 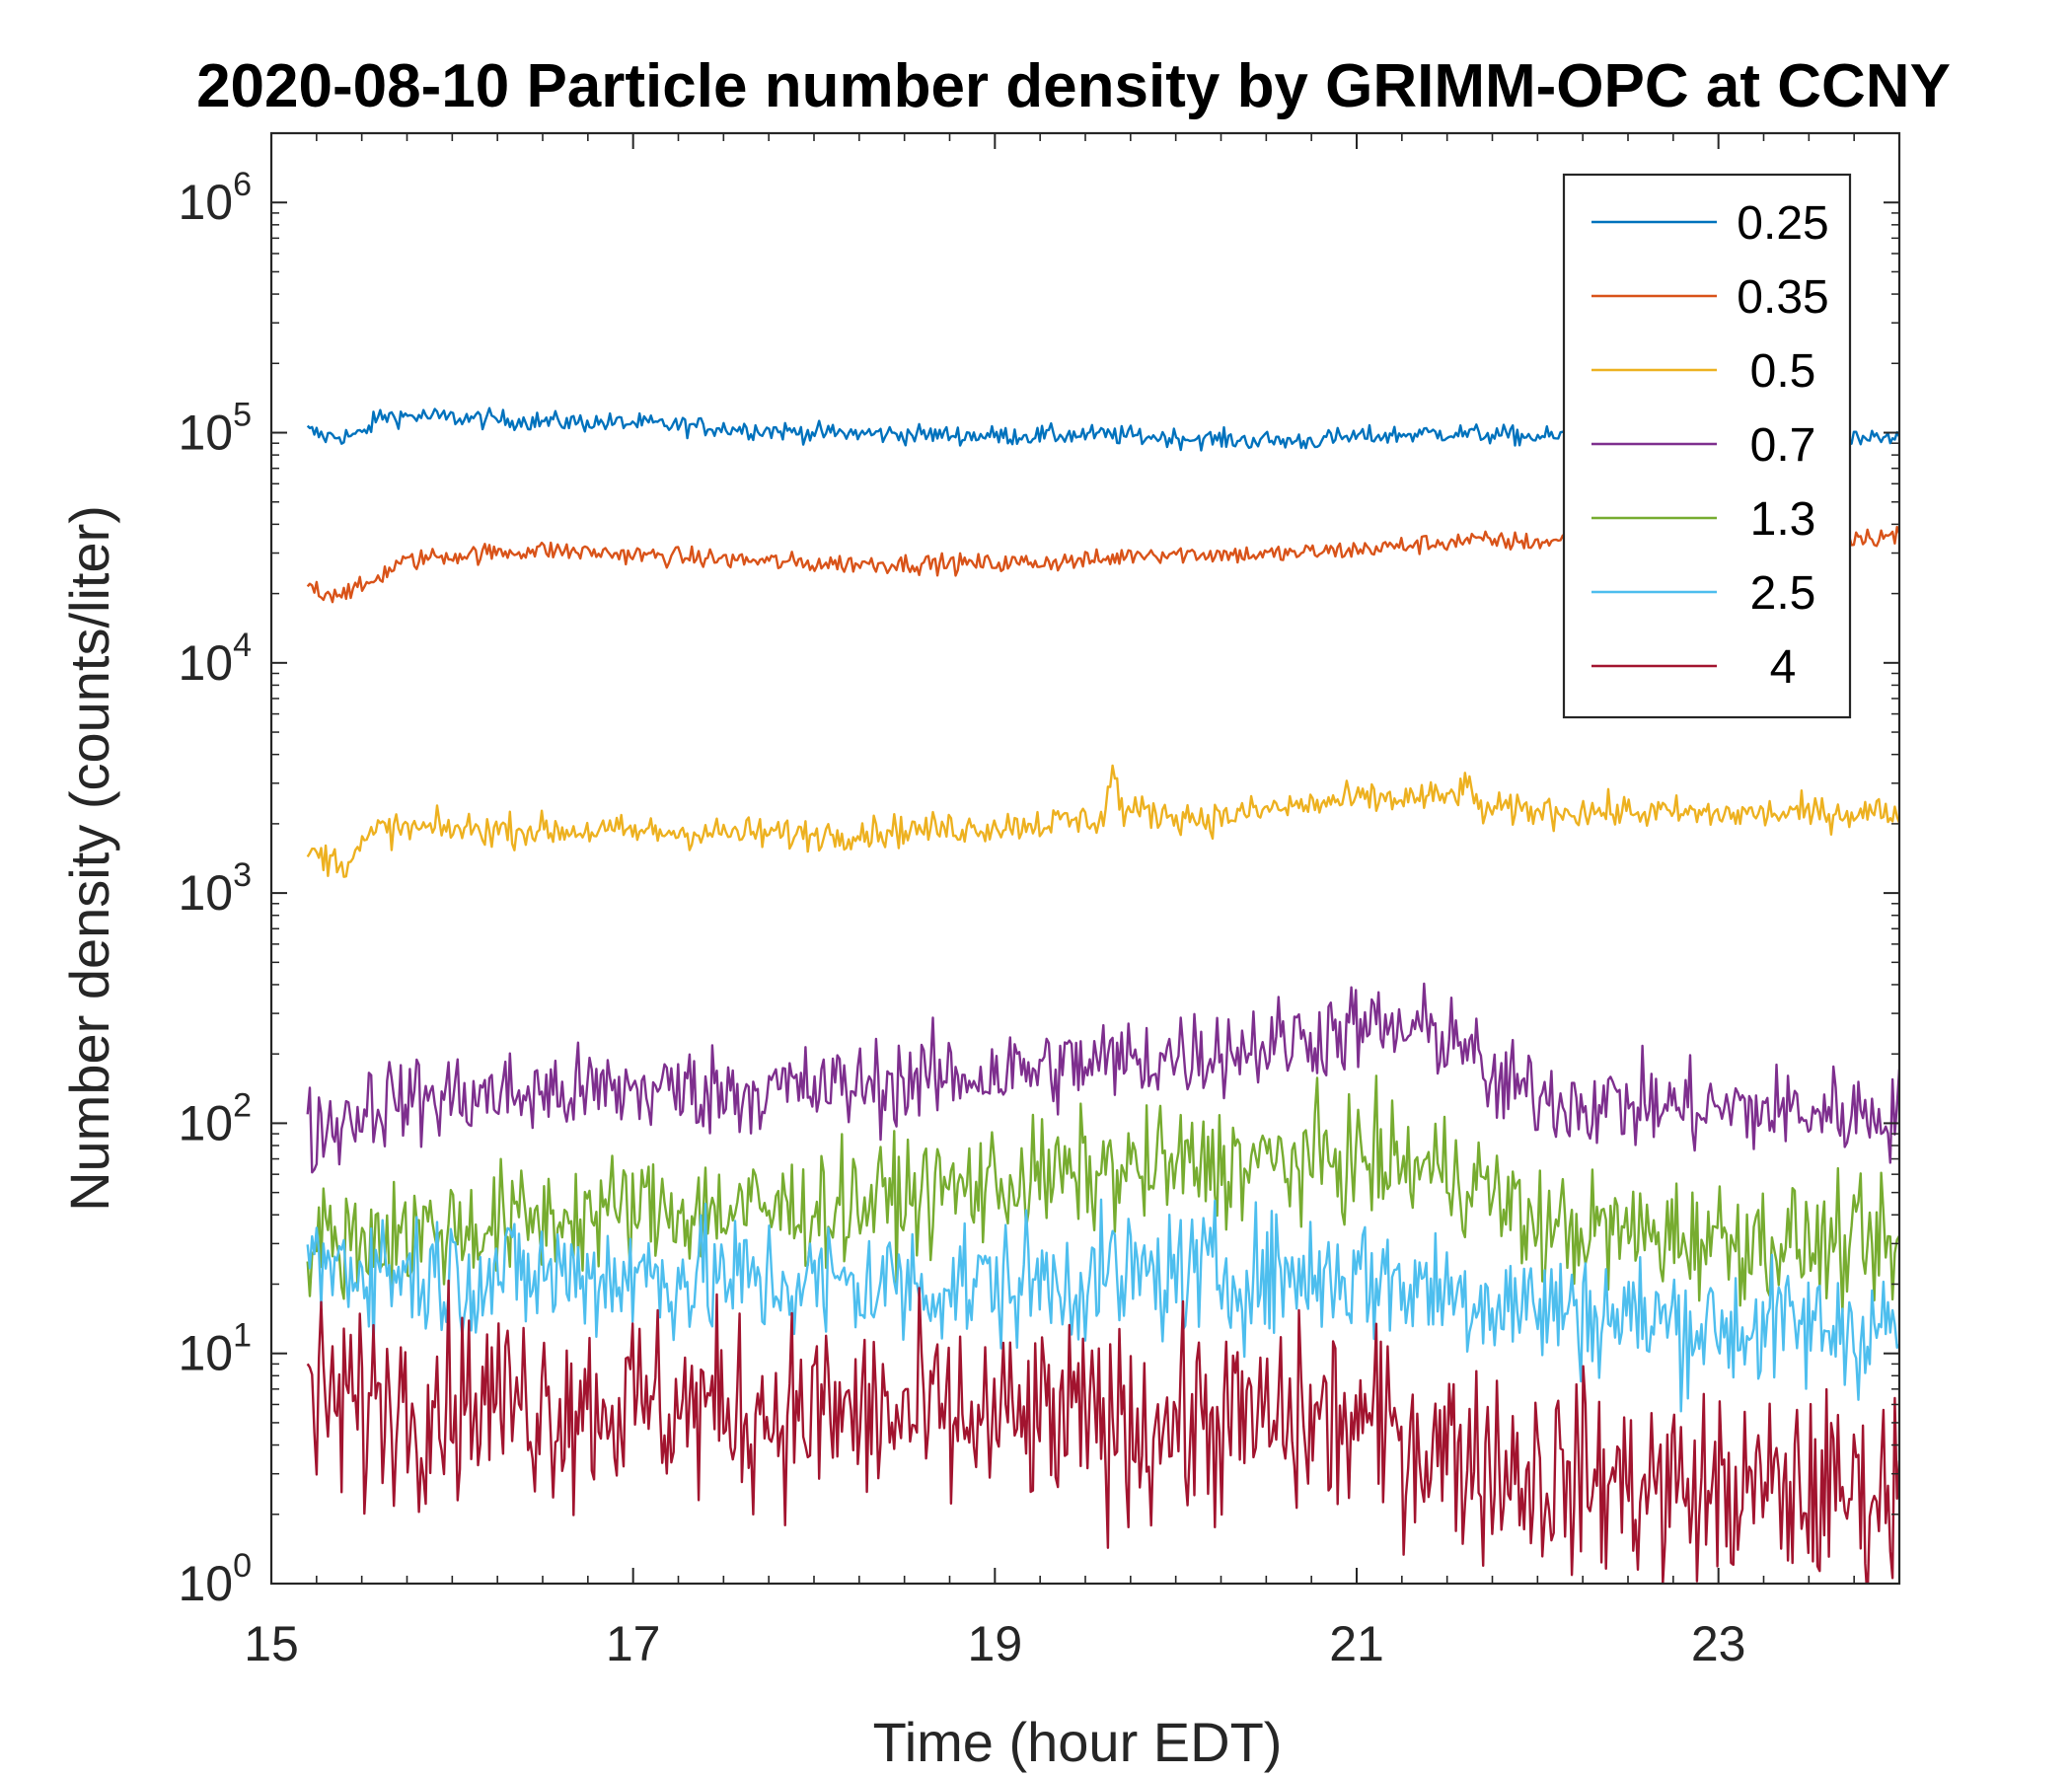 What do you see at coordinates (215, 429) in the screenshot?
I see `y-tick-label: 10⁵` at bounding box center [215, 429].